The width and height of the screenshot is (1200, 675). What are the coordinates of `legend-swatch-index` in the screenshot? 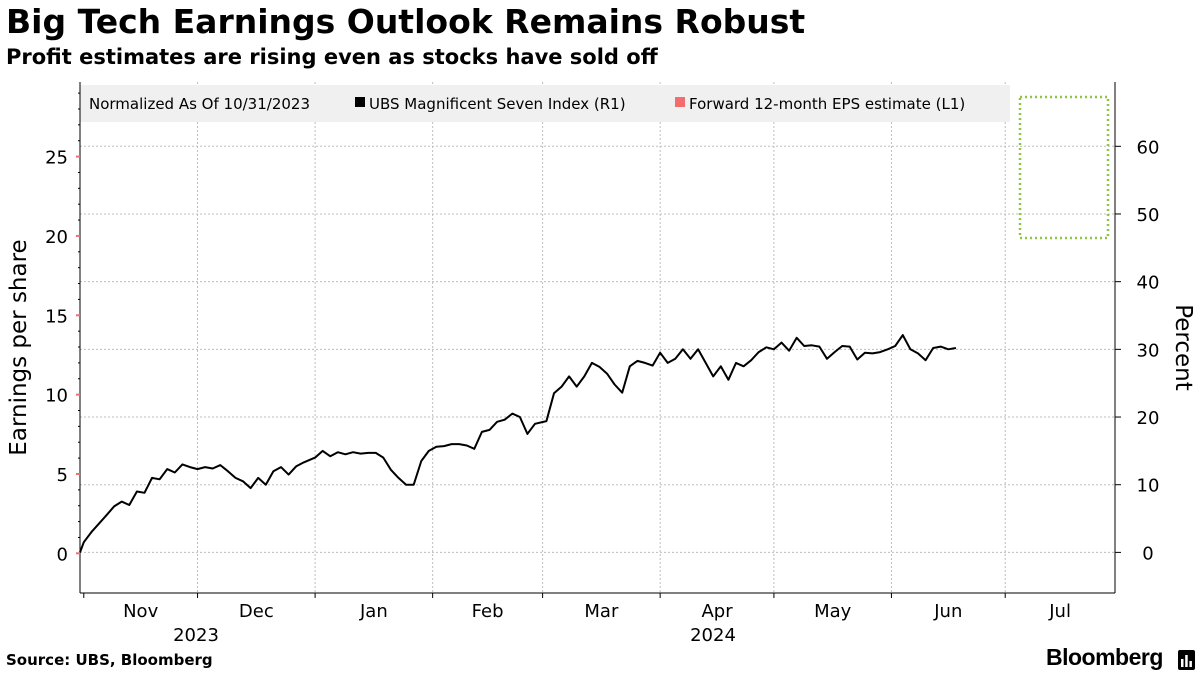 It's located at (360, 102).